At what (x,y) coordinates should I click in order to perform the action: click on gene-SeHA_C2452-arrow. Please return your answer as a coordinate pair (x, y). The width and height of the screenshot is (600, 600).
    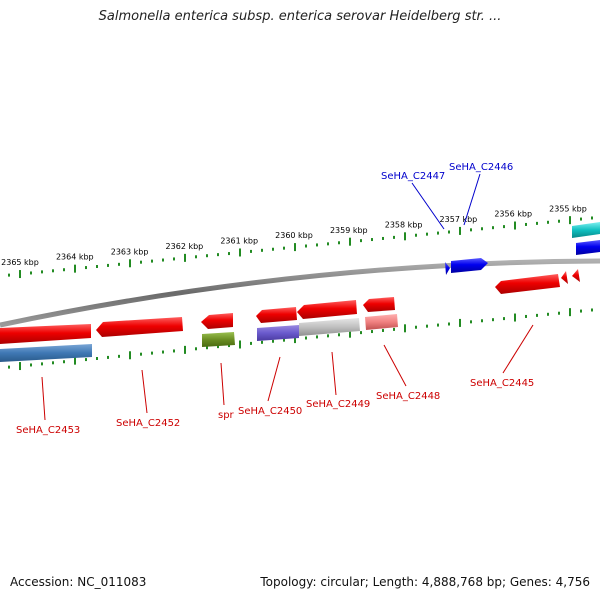
    Looking at the image, I should click on (139, 327).